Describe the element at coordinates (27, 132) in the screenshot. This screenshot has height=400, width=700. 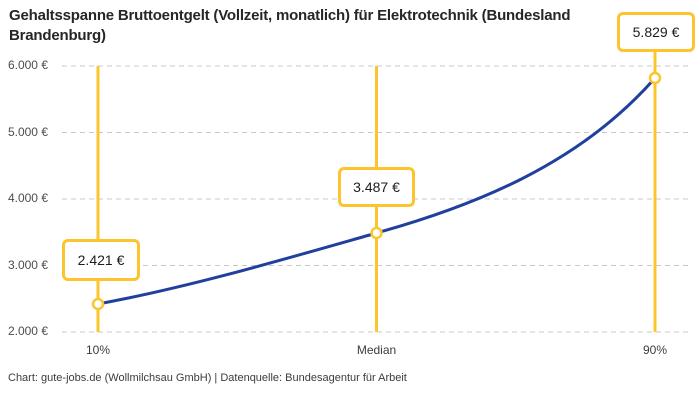
I see `y-tick-5000: 5.000 €` at that location.